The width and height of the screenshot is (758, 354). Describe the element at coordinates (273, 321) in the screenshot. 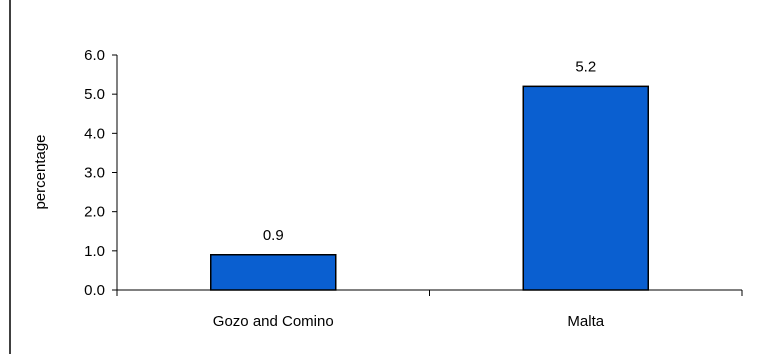

I see `x-category-label: Gozo and Comino` at that location.